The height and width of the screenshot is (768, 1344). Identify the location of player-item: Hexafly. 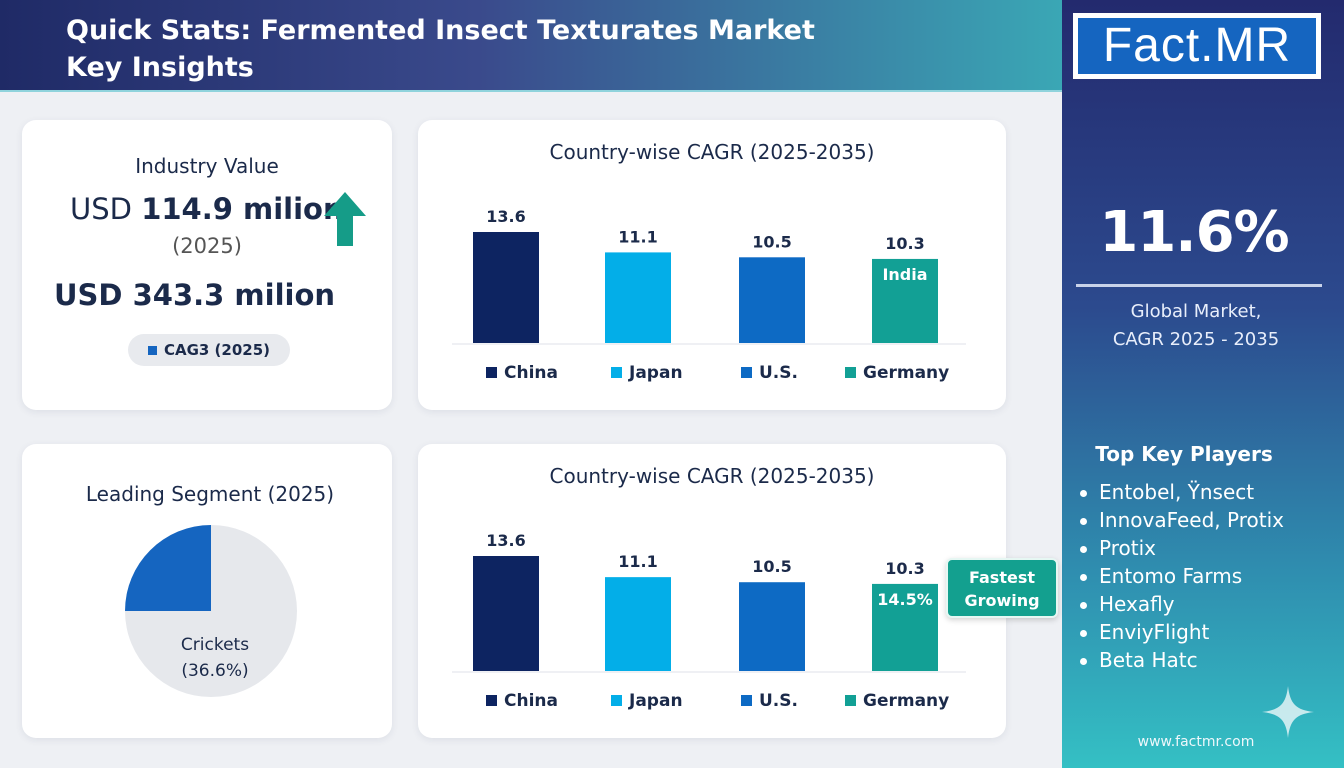
(1182, 604).